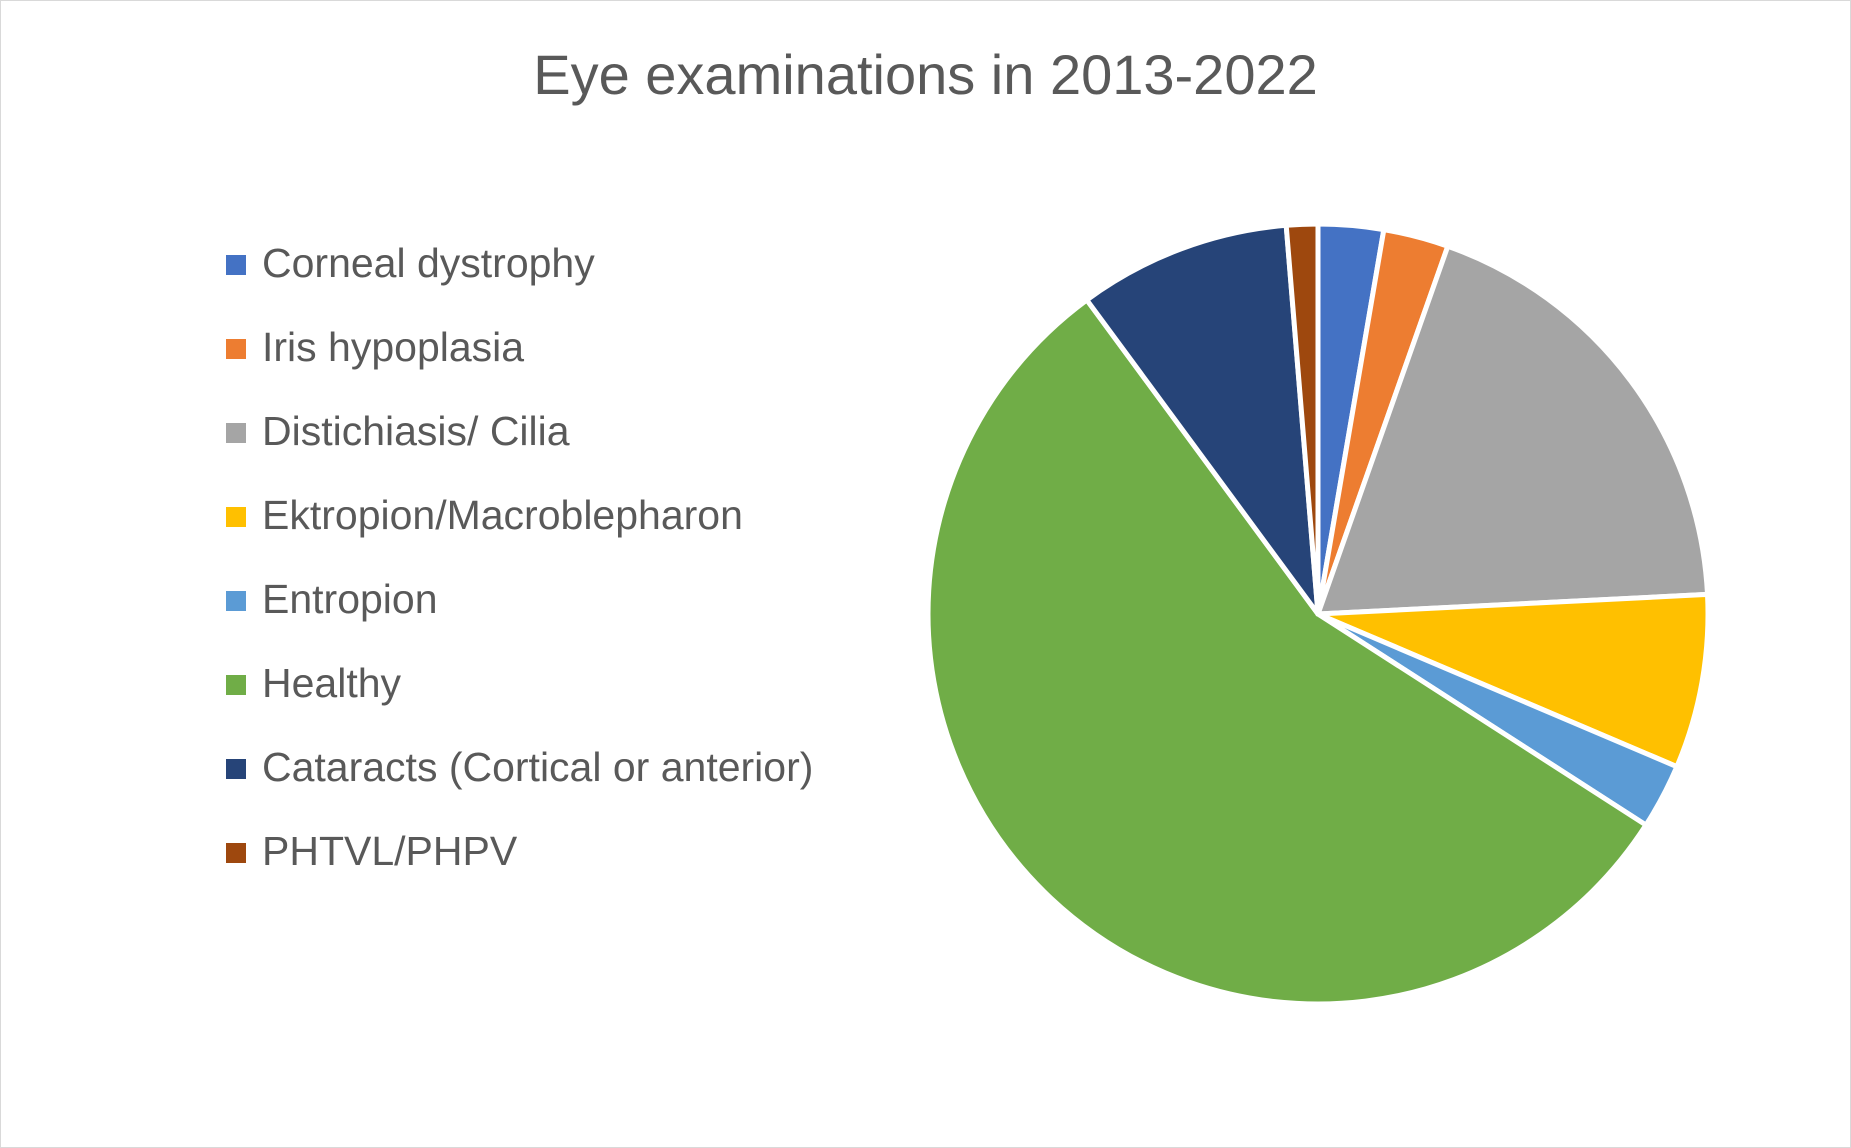  I want to click on legend-label: Healthy, so click(332, 683).